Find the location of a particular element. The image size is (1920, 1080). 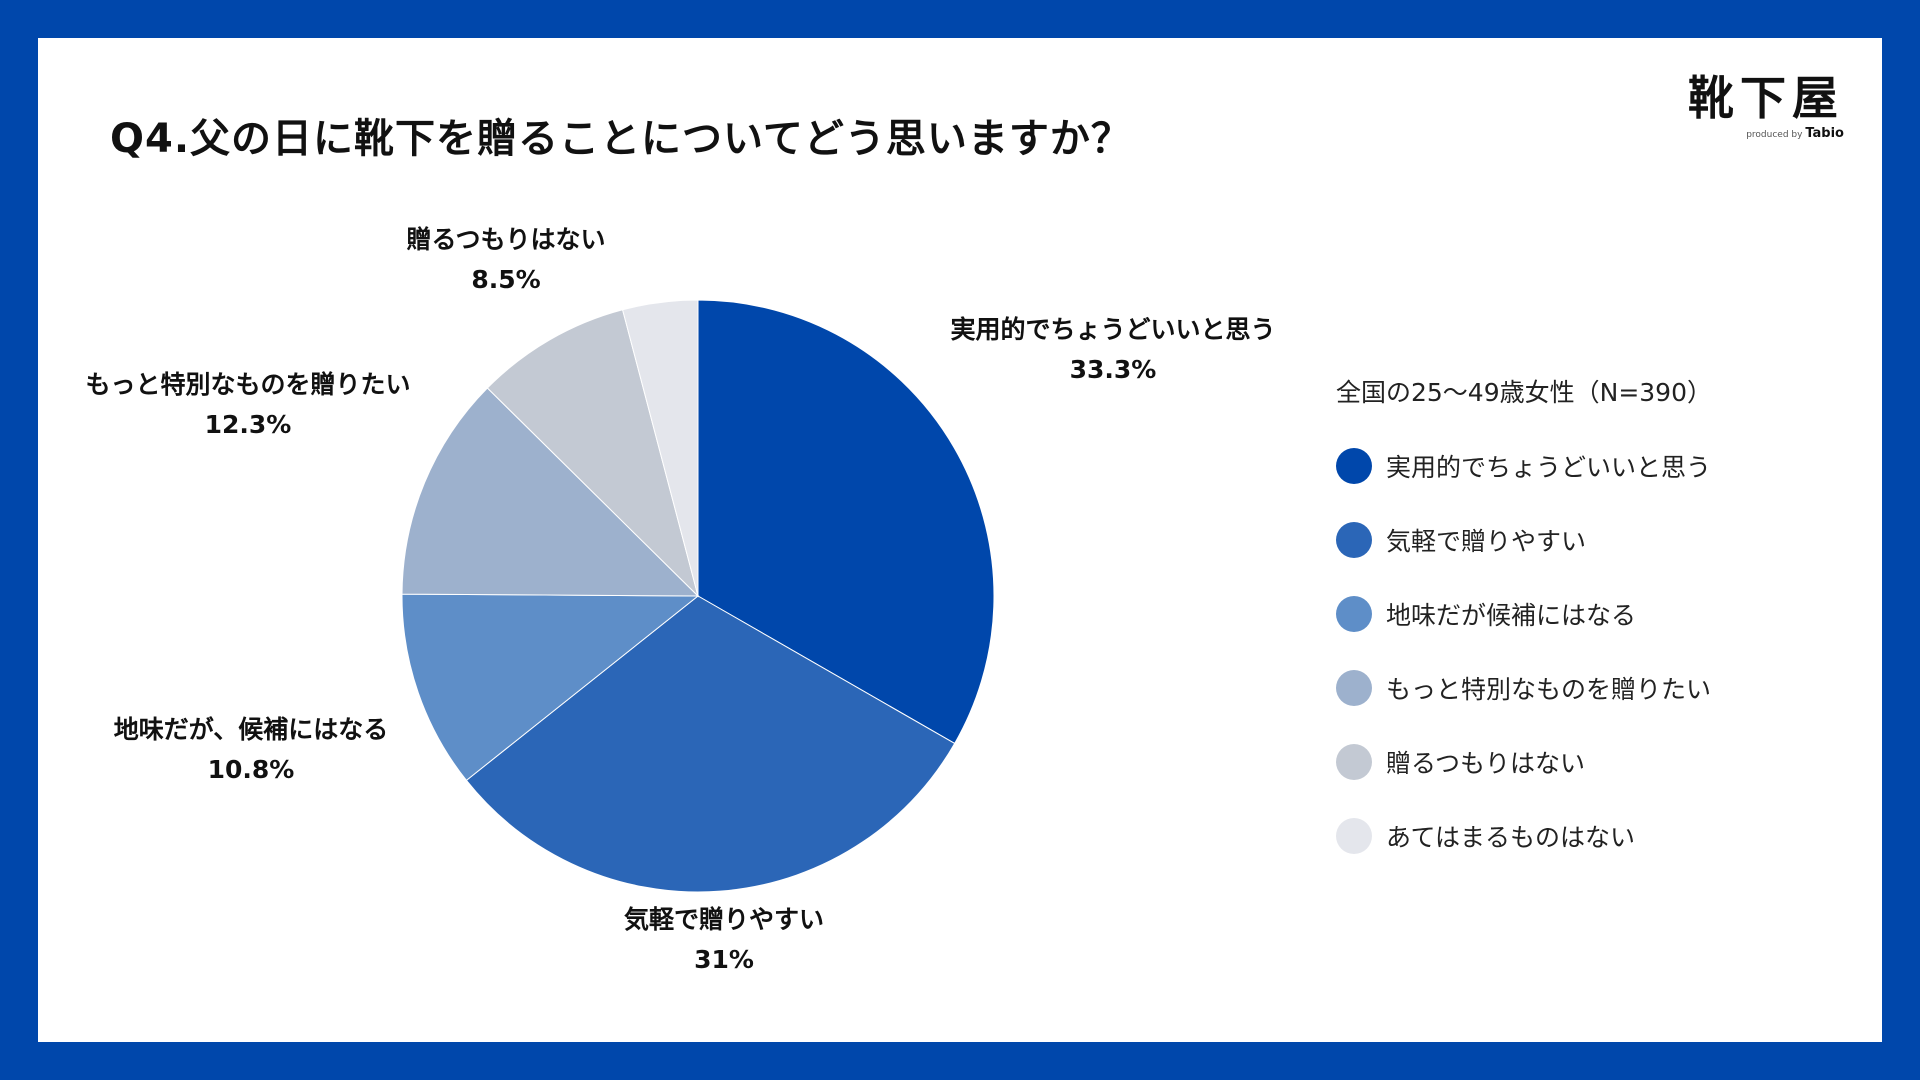

legend-item-2: 地味だが候補にはなる is located at coordinates (1524, 614).